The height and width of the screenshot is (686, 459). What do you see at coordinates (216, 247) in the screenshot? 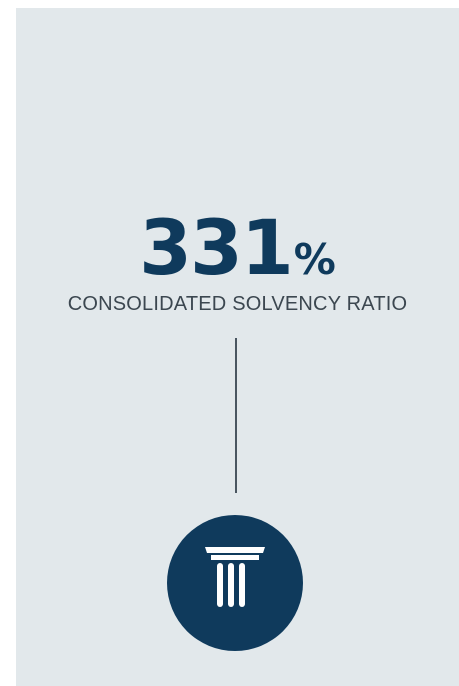
I see `stat-number: 331` at bounding box center [216, 247].